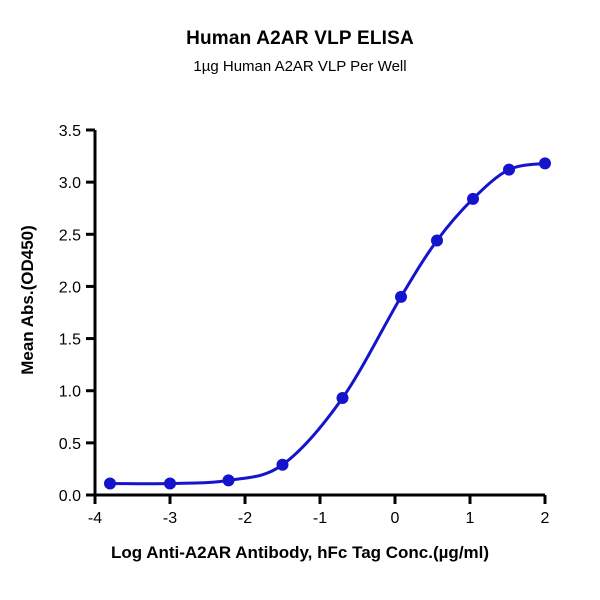 The height and width of the screenshot is (600, 600). Describe the element at coordinates (300, 66) in the screenshot. I see `chart-subtitle: 1µg Human A2AR VLP Per Well` at that location.